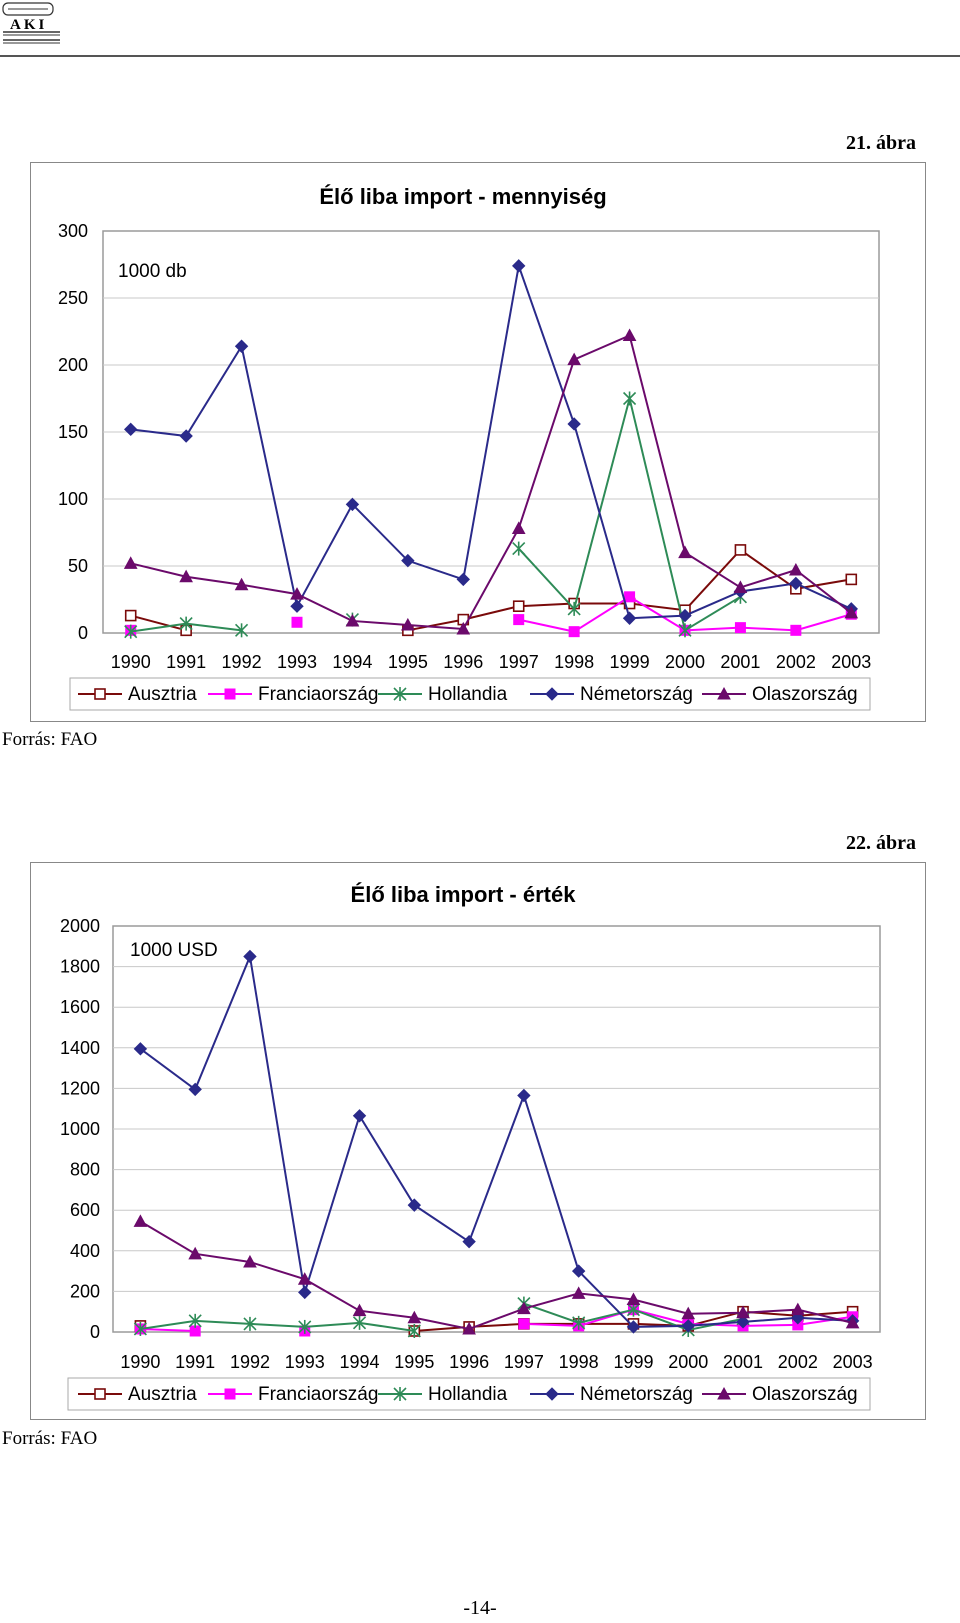  What do you see at coordinates (140, 1362) in the screenshot?
I see `x-tick-label: 1990` at bounding box center [140, 1362].